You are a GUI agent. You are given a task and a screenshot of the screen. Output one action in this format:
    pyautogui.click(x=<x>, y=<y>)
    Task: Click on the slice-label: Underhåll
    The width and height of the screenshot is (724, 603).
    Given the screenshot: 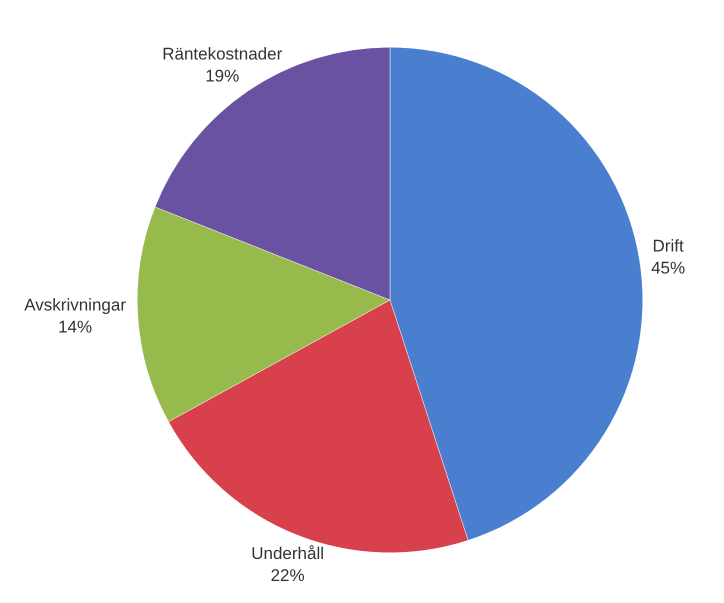 What is the action you would take?
    pyautogui.click(x=287, y=553)
    